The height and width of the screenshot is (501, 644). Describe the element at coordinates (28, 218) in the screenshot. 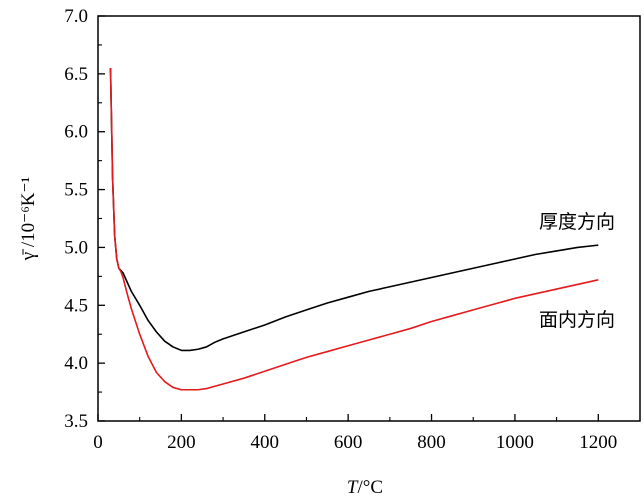

I see `y-axis-title: γ̄ /10⁻⁶K⁻¹` at that location.